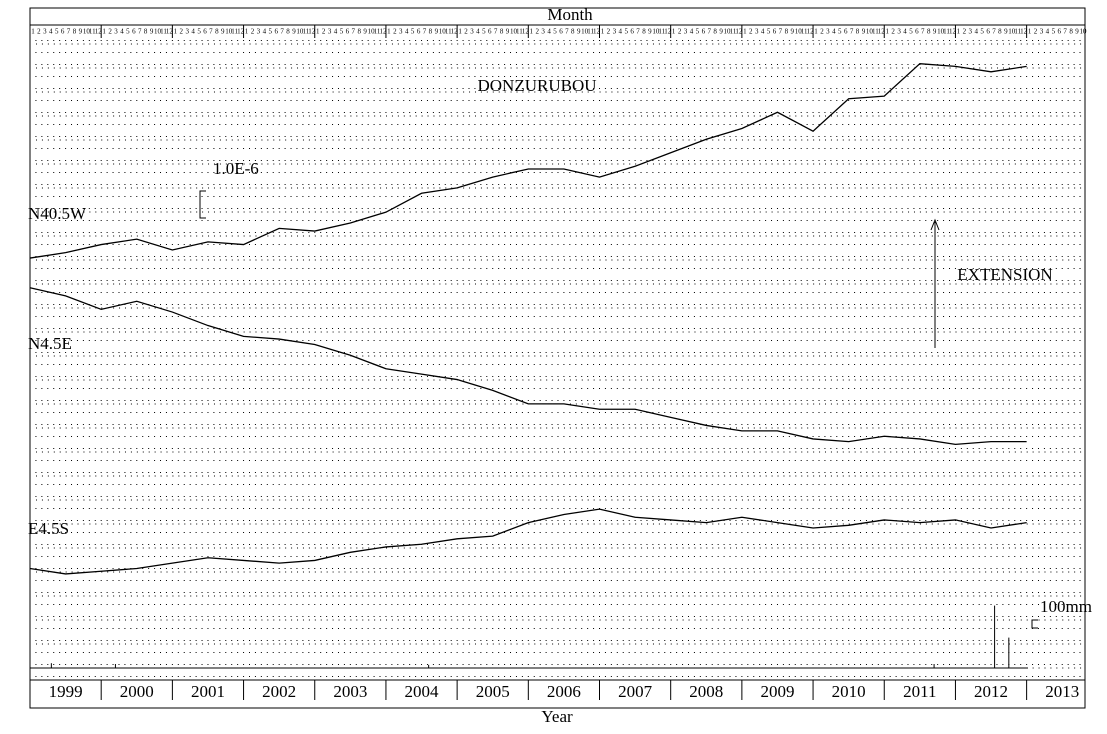 This screenshot has height=734, width=1107. Describe the element at coordinates (1066, 606) in the screenshot. I see `rain-scale-label: 100mm` at that location.